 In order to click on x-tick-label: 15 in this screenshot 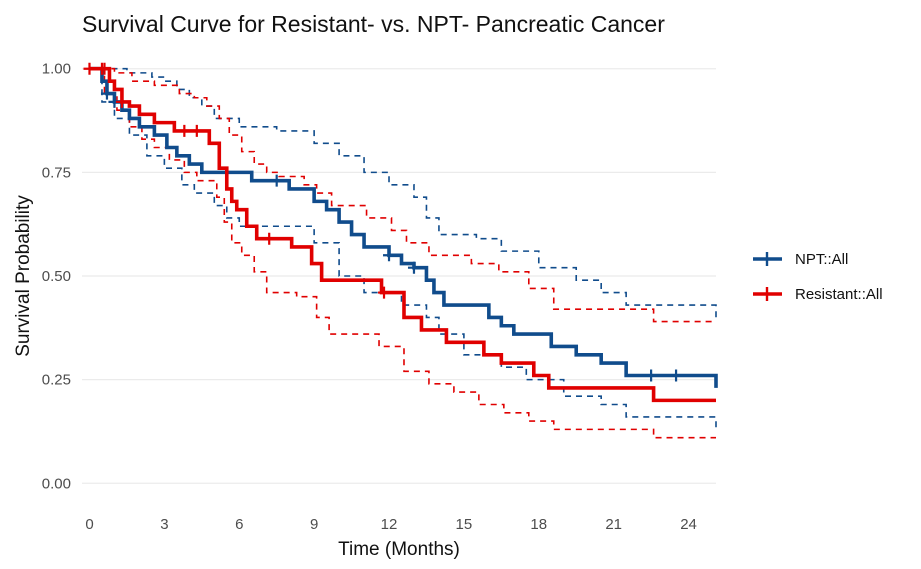, I will do `click(464, 524)`.